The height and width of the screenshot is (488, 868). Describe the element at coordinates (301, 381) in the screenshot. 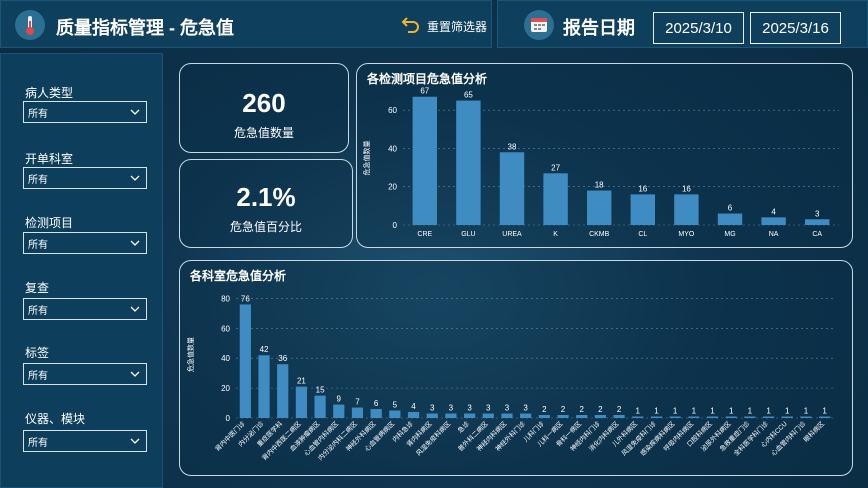

I see `bar-value-label: 21` at that location.